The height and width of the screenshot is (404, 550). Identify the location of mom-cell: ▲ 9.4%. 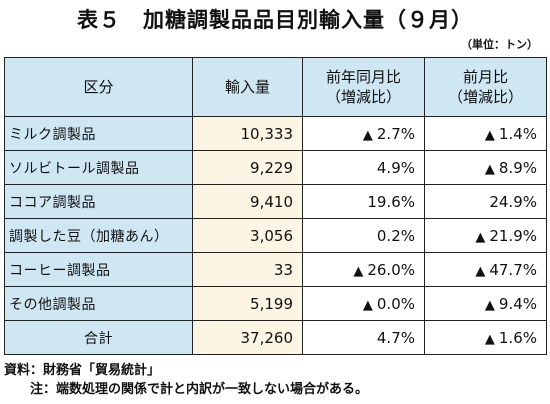
(485, 303).